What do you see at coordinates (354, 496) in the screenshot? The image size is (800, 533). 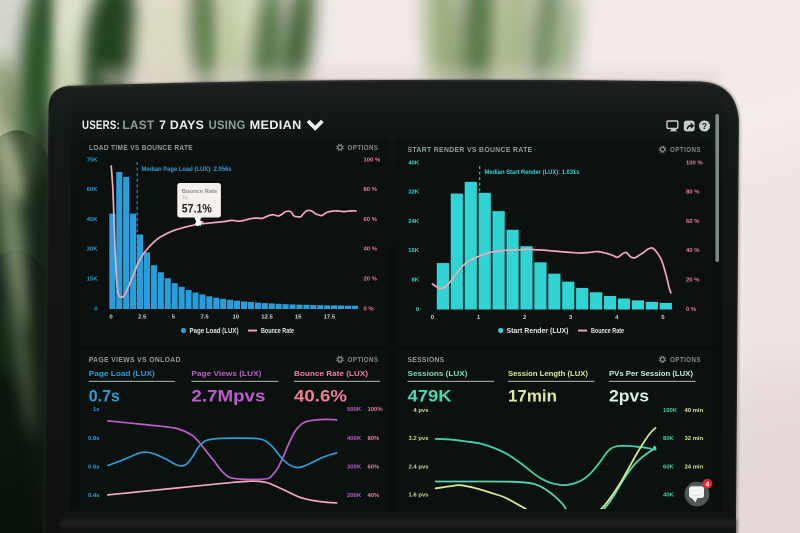 I see `svg-text: 200K` at bounding box center [354, 496].